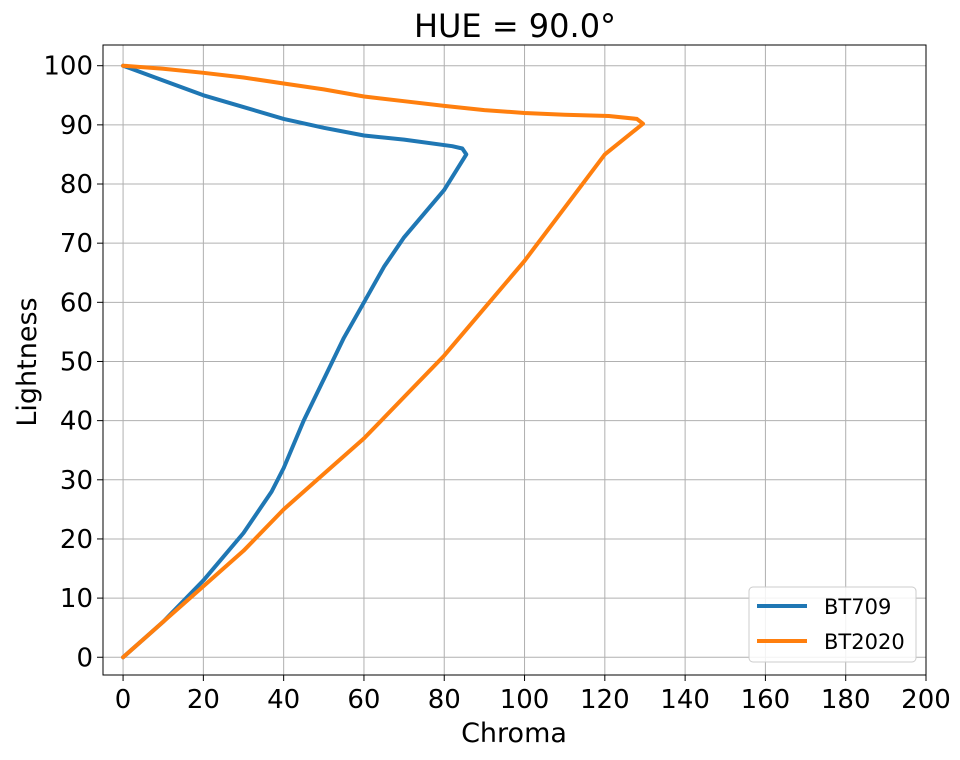 This screenshot has height=760, width=960. I want to click on x-axis-ticks: 0 20 40 60 80 100 120 140 160 180 200, so click(533, 695).